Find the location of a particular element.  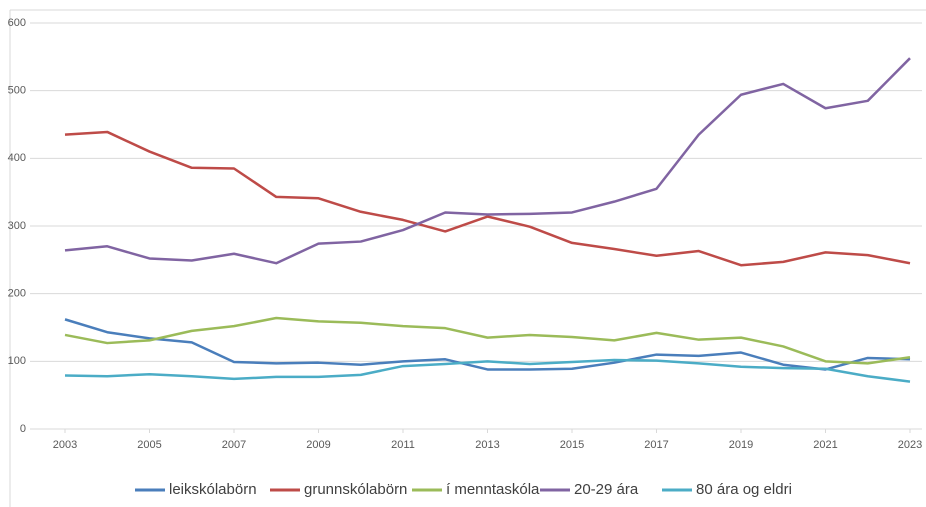

x-tick-label: 2021 is located at coordinates (825, 445).